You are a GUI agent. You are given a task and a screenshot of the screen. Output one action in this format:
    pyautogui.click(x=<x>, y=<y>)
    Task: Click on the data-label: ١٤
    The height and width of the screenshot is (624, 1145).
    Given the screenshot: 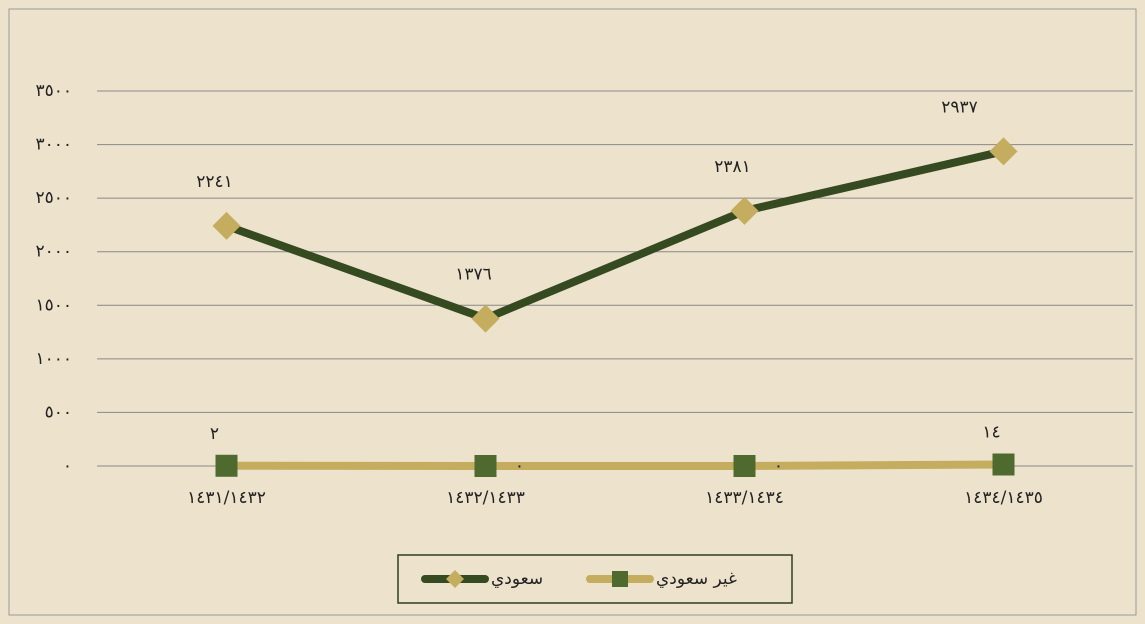 What is the action you would take?
    pyautogui.click(x=991, y=433)
    